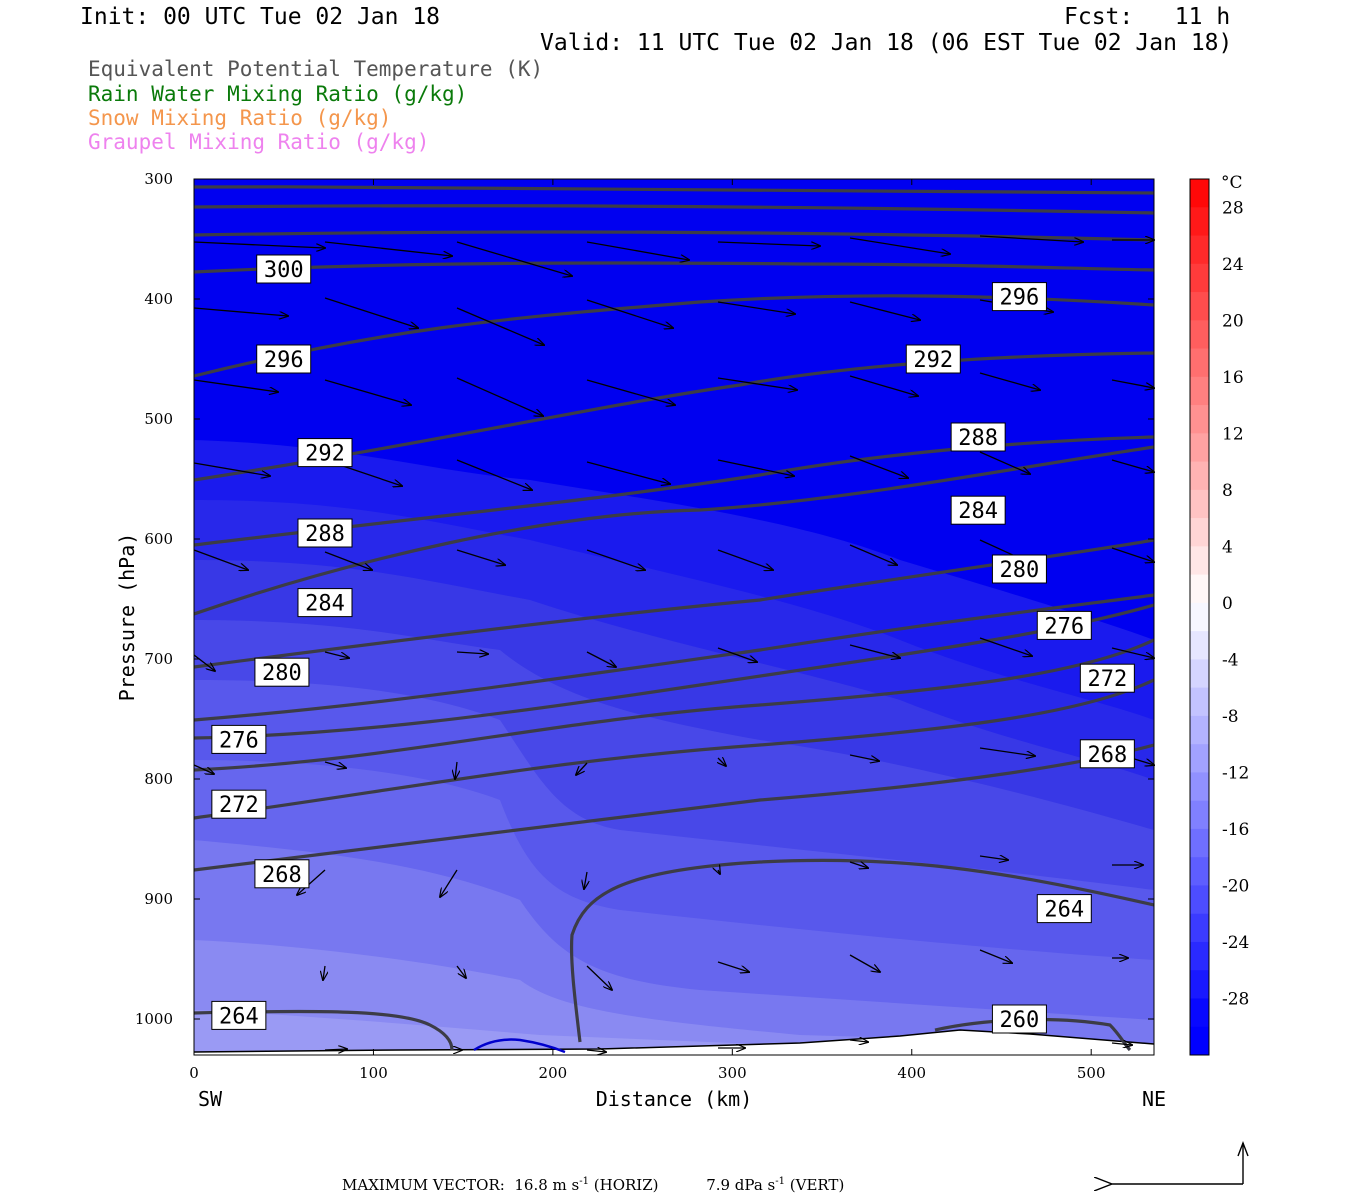 The width and height of the screenshot is (1350, 1200). Describe the element at coordinates (1154, 1099) in the screenshot. I see `x-axis-right-label: NE` at that location.